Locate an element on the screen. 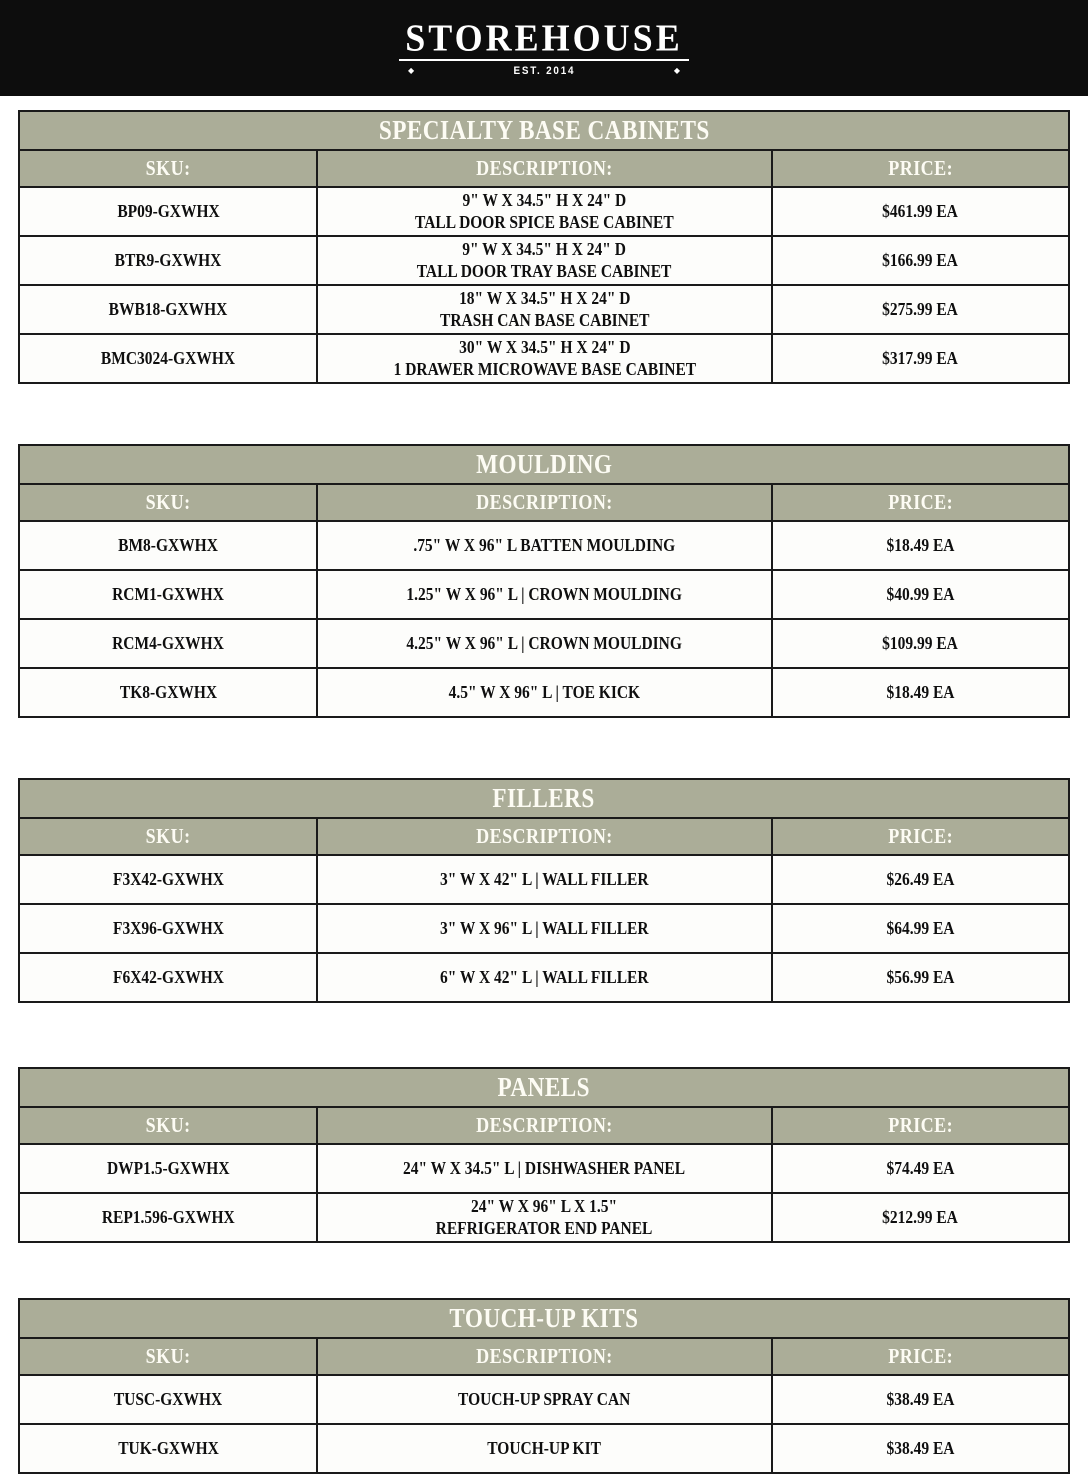  sku-cell: BMC3024-GXWHX is located at coordinates (168, 358).